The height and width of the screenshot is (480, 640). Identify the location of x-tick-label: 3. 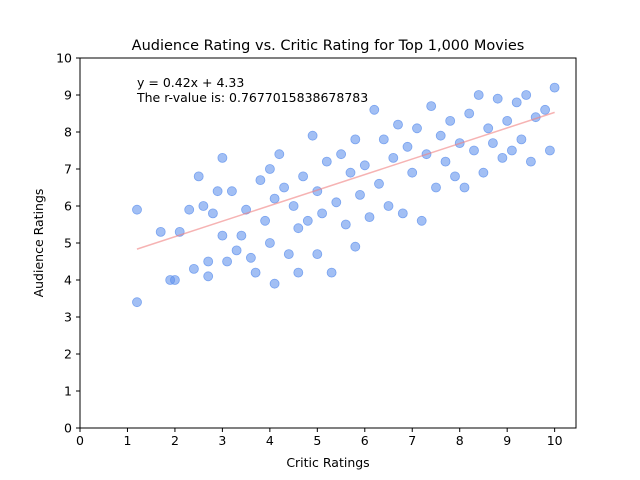
(222, 440).